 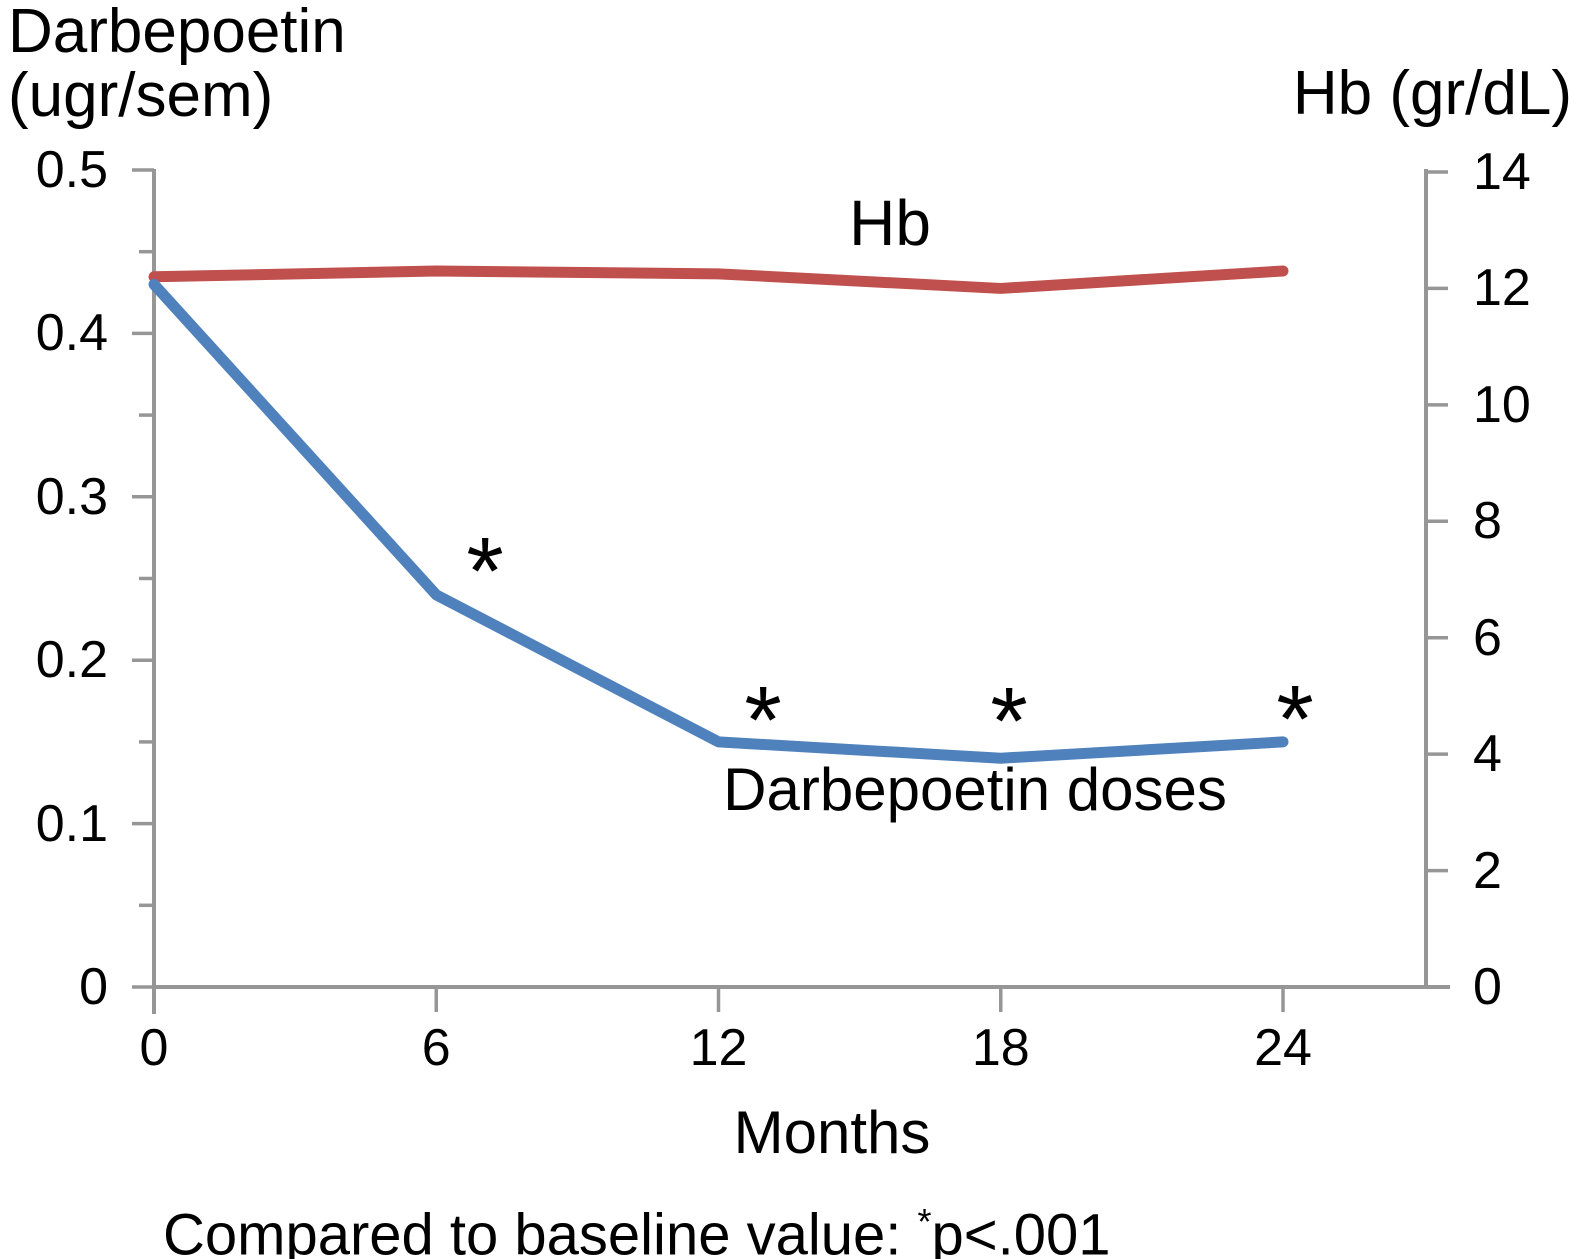 What do you see at coordinates (93, 987) in the screenshot?
I see `left-axis-tick-label: 0` at bounding box center [93, 987].